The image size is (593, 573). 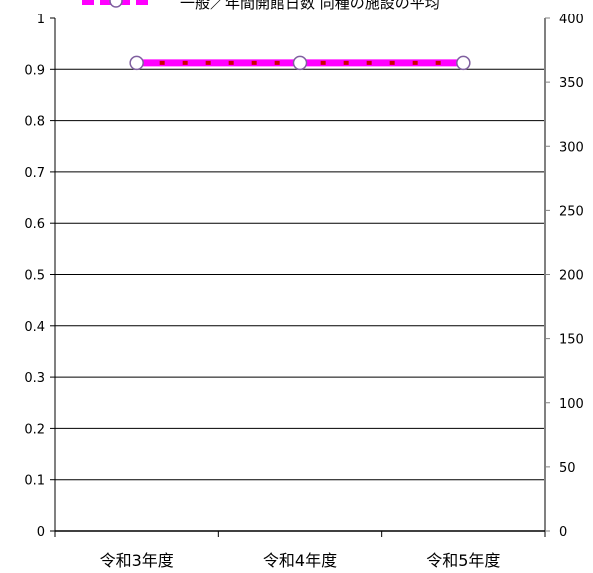 What do you see at coordinates (567, 468) in the screenshot?
I see `right-tick-label: 50` at bounding box center [567, 468].